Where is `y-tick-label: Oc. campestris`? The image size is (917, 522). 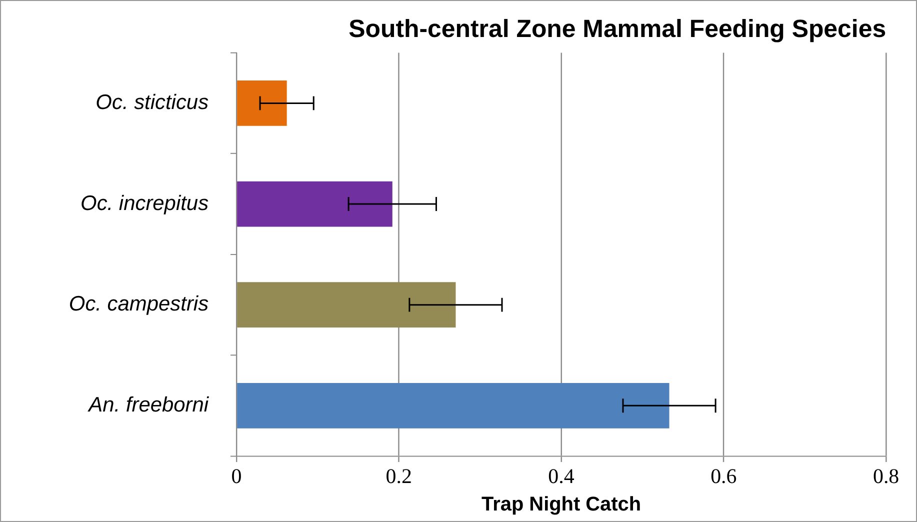
y-tick-label: Oc. campestris is located at coordinates (139, 304).